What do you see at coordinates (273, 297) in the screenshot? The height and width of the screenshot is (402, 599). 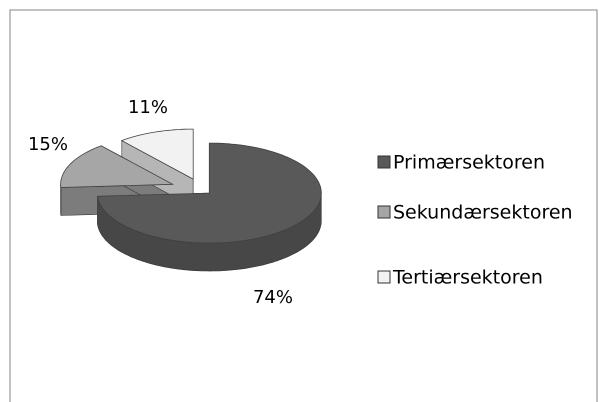 I see `data-label: 74%` at bounding box center [273, 297].